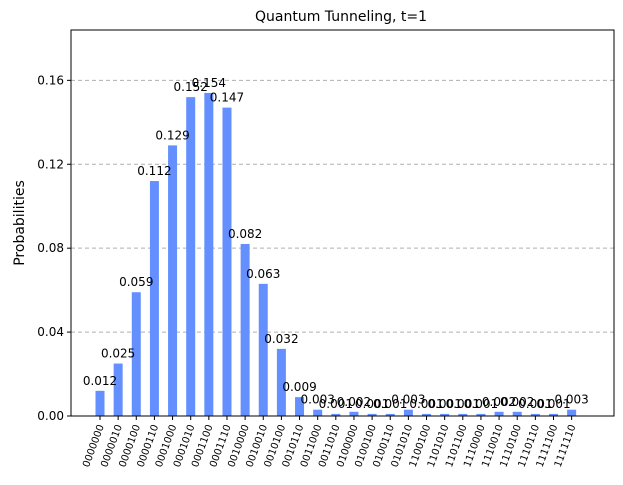 The image size is (623, 485). I want to click on data-label-0001100: 0.154, so click(209, 83).